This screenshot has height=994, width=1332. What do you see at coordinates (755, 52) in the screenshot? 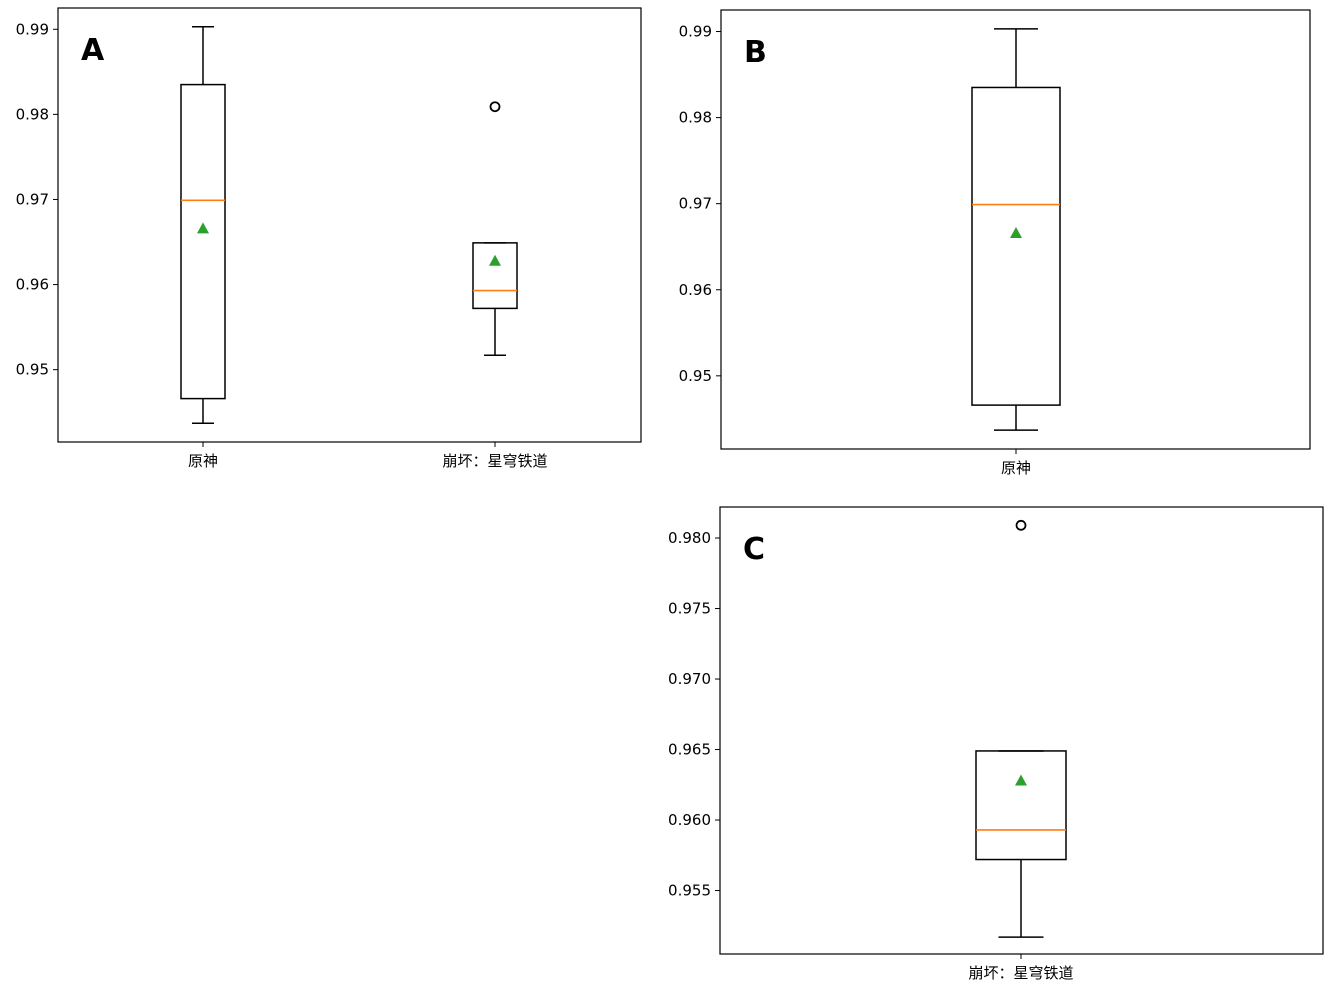
I see `panel-letter: B` at bounding box center [755, 52].